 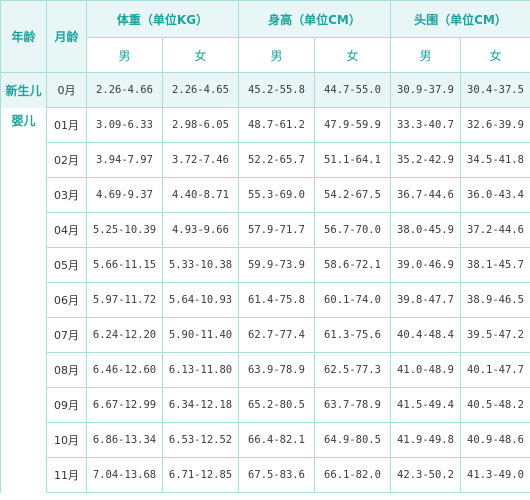 What do you see at coordinates (124, 55) in the screenshot?
I see `weight-male-header: 男` at bounding box center [124, 55].